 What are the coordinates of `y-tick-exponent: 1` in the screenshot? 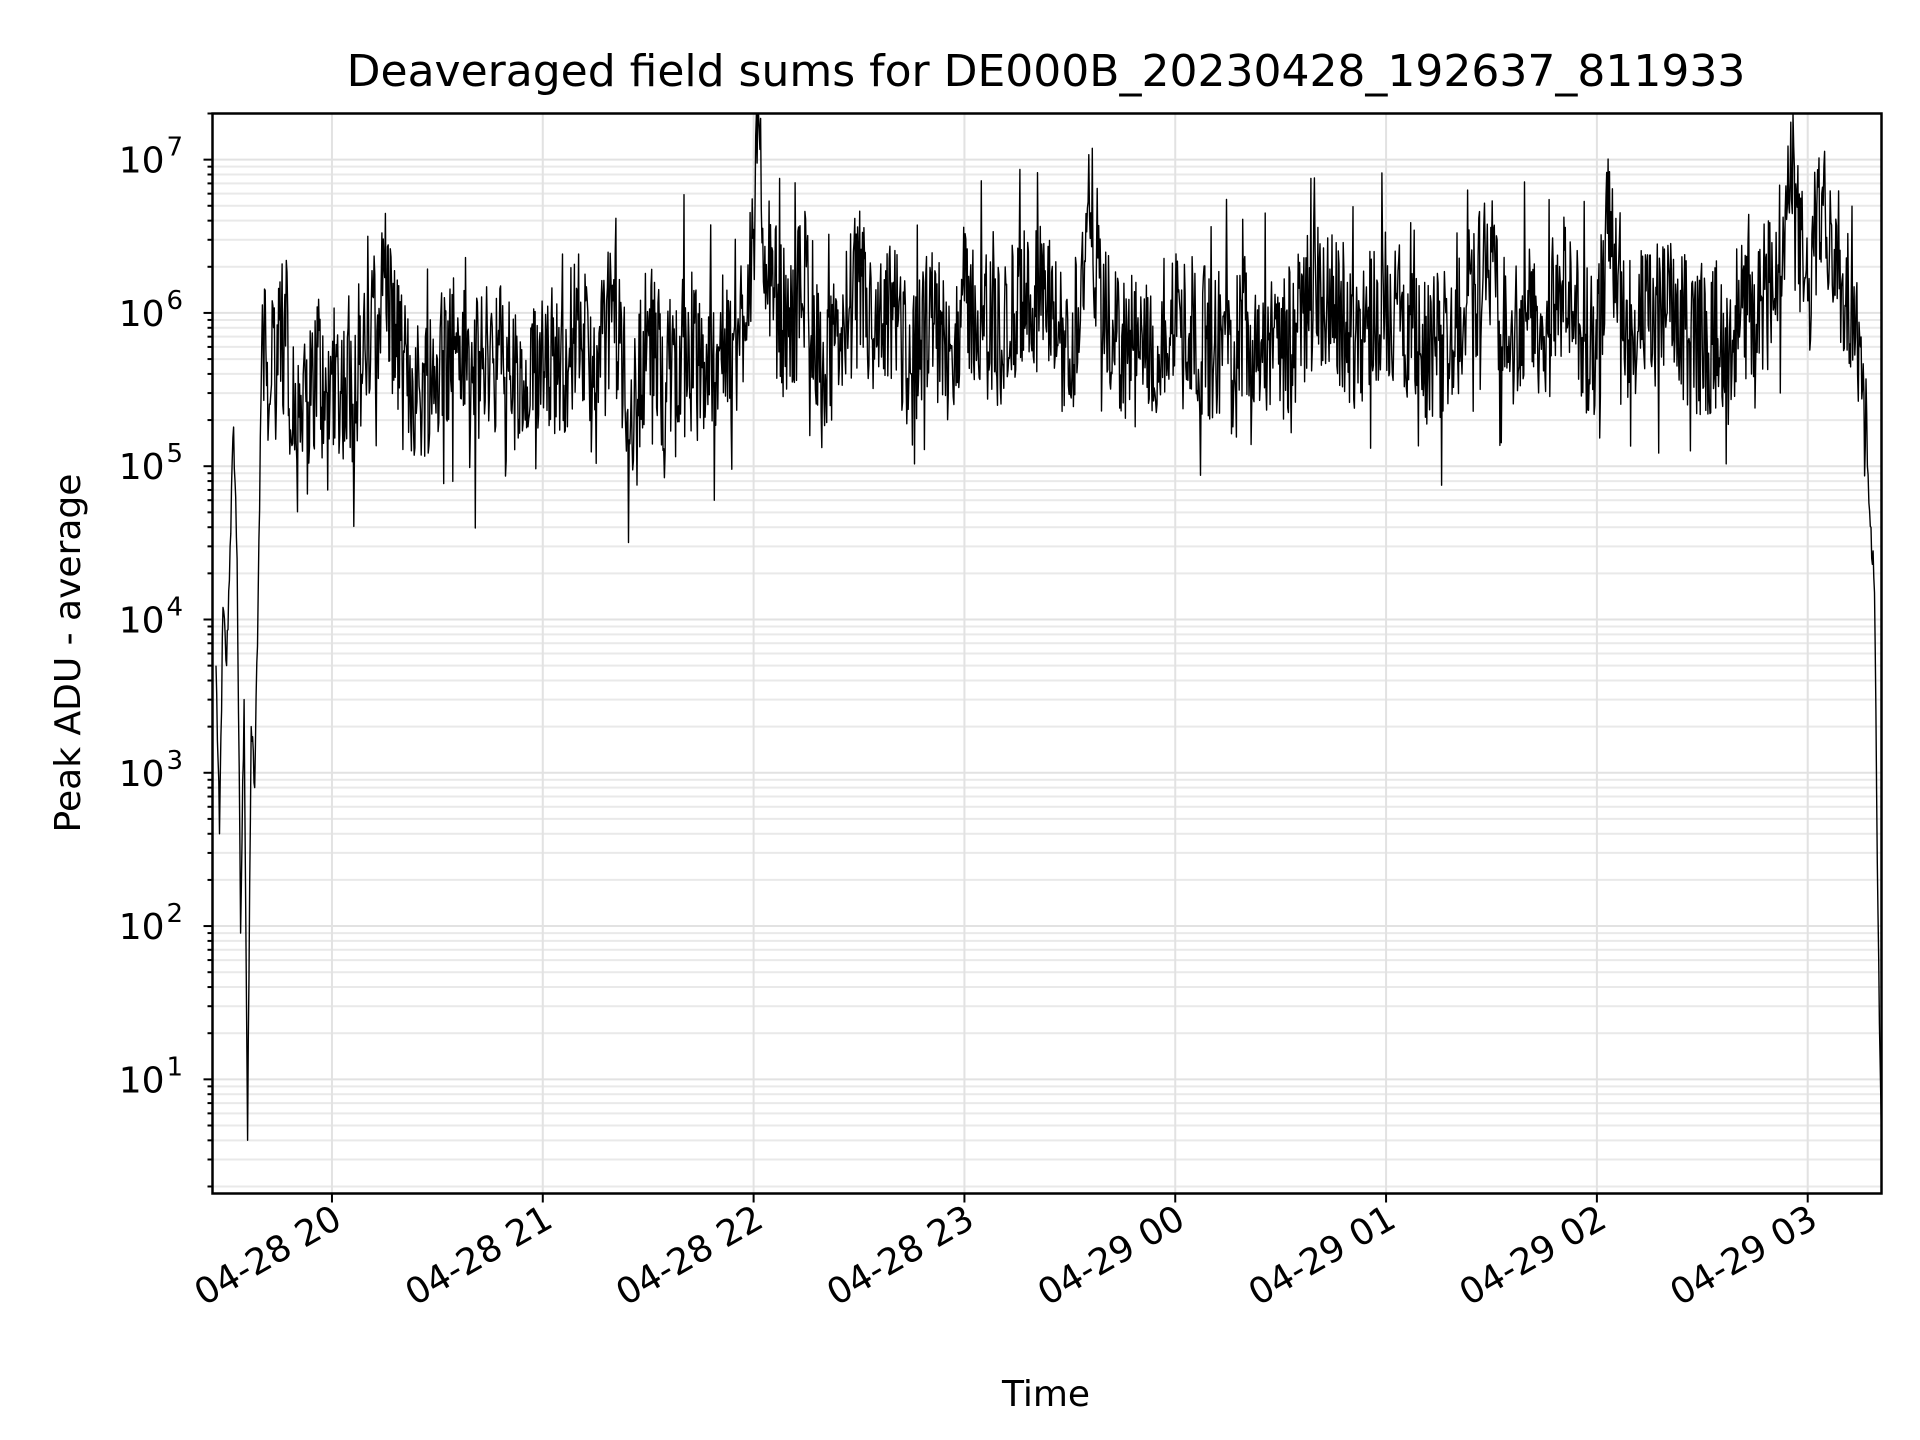 It's located at (175, 1067).